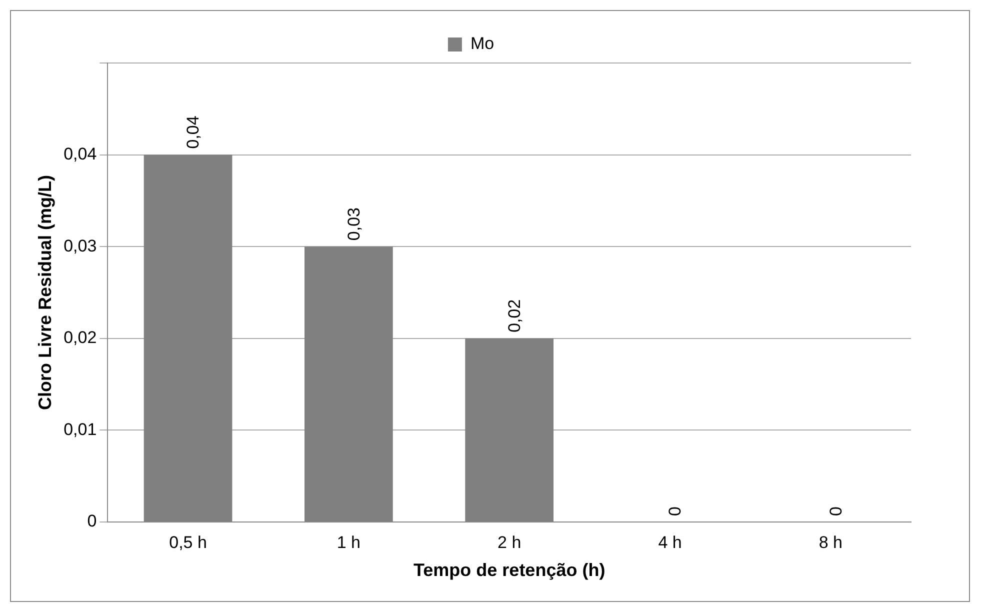 The image size is (984, 616). What do you see at coordinates (830, 542) in the screenshot?
I see `x-tick-label: 8 h` at bounding box center [830, 542].